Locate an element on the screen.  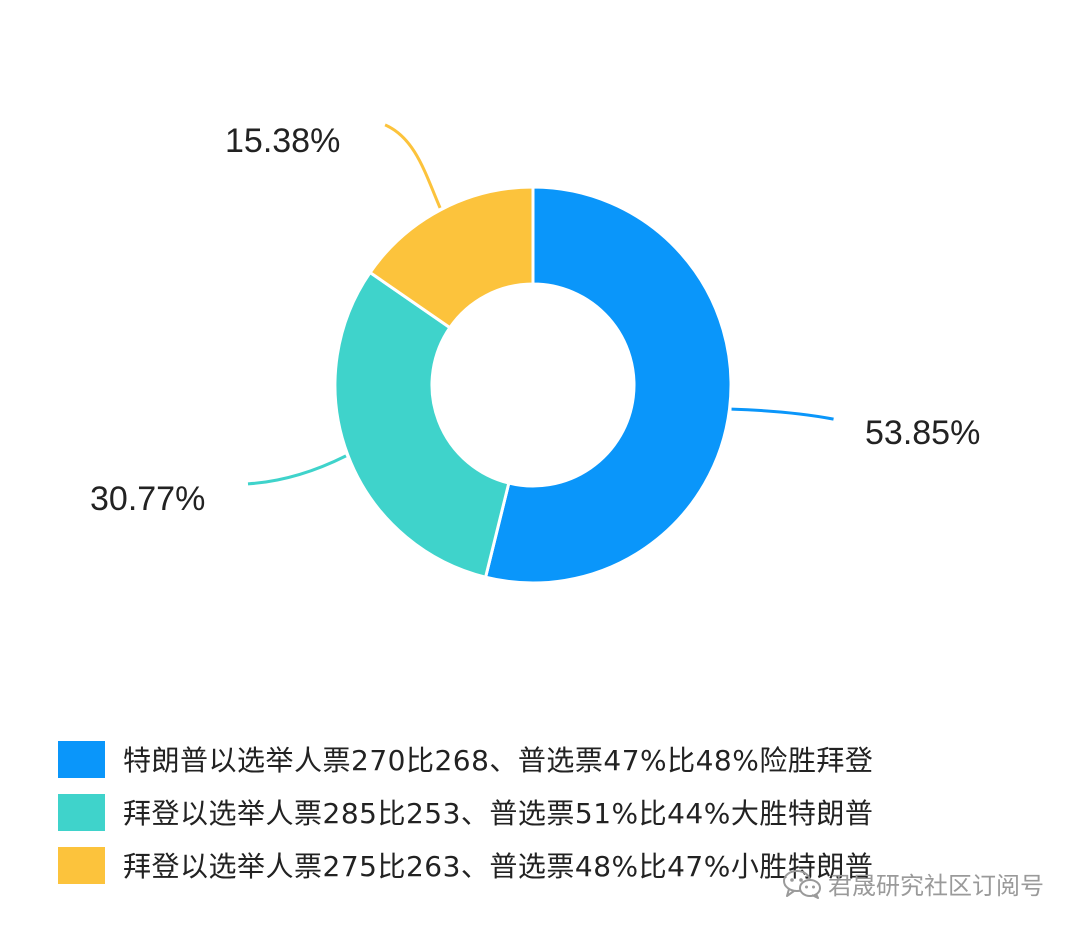
watermark: 君晟研究社区订阅号 is located at coordinates (913, 883).